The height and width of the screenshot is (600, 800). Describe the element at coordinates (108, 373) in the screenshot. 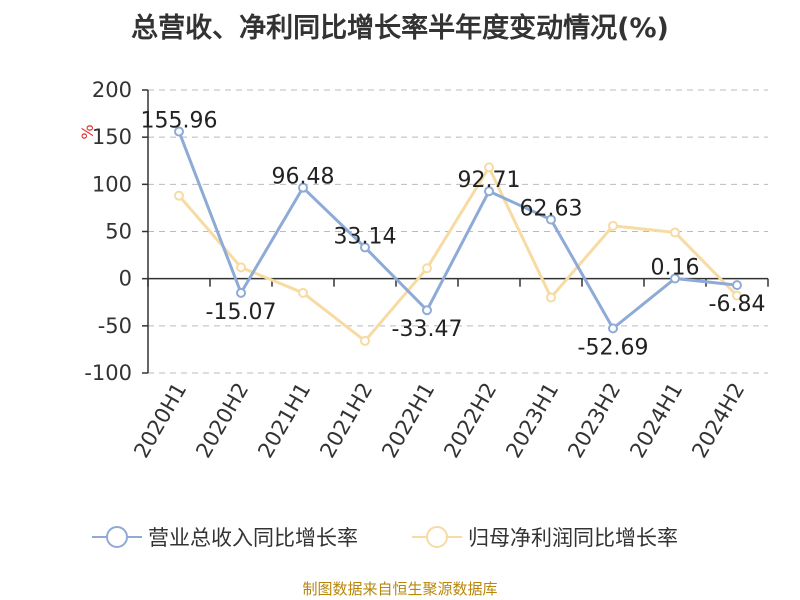

I see `y-tick-label: -100` at that location.